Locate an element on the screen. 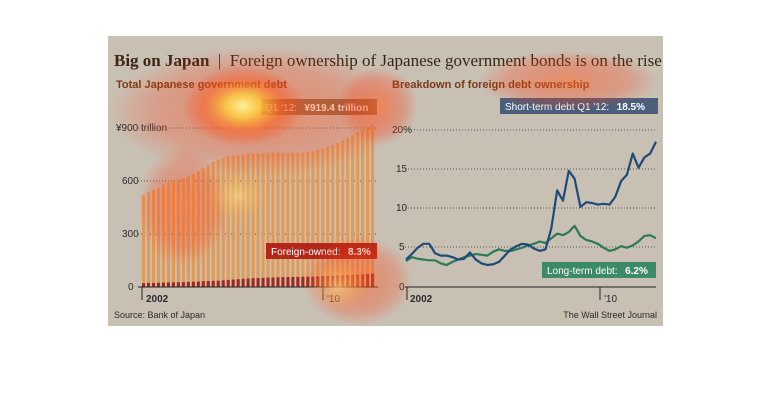  left-subtitle: Total Japanese government debt is located at coordinates (201, 85).